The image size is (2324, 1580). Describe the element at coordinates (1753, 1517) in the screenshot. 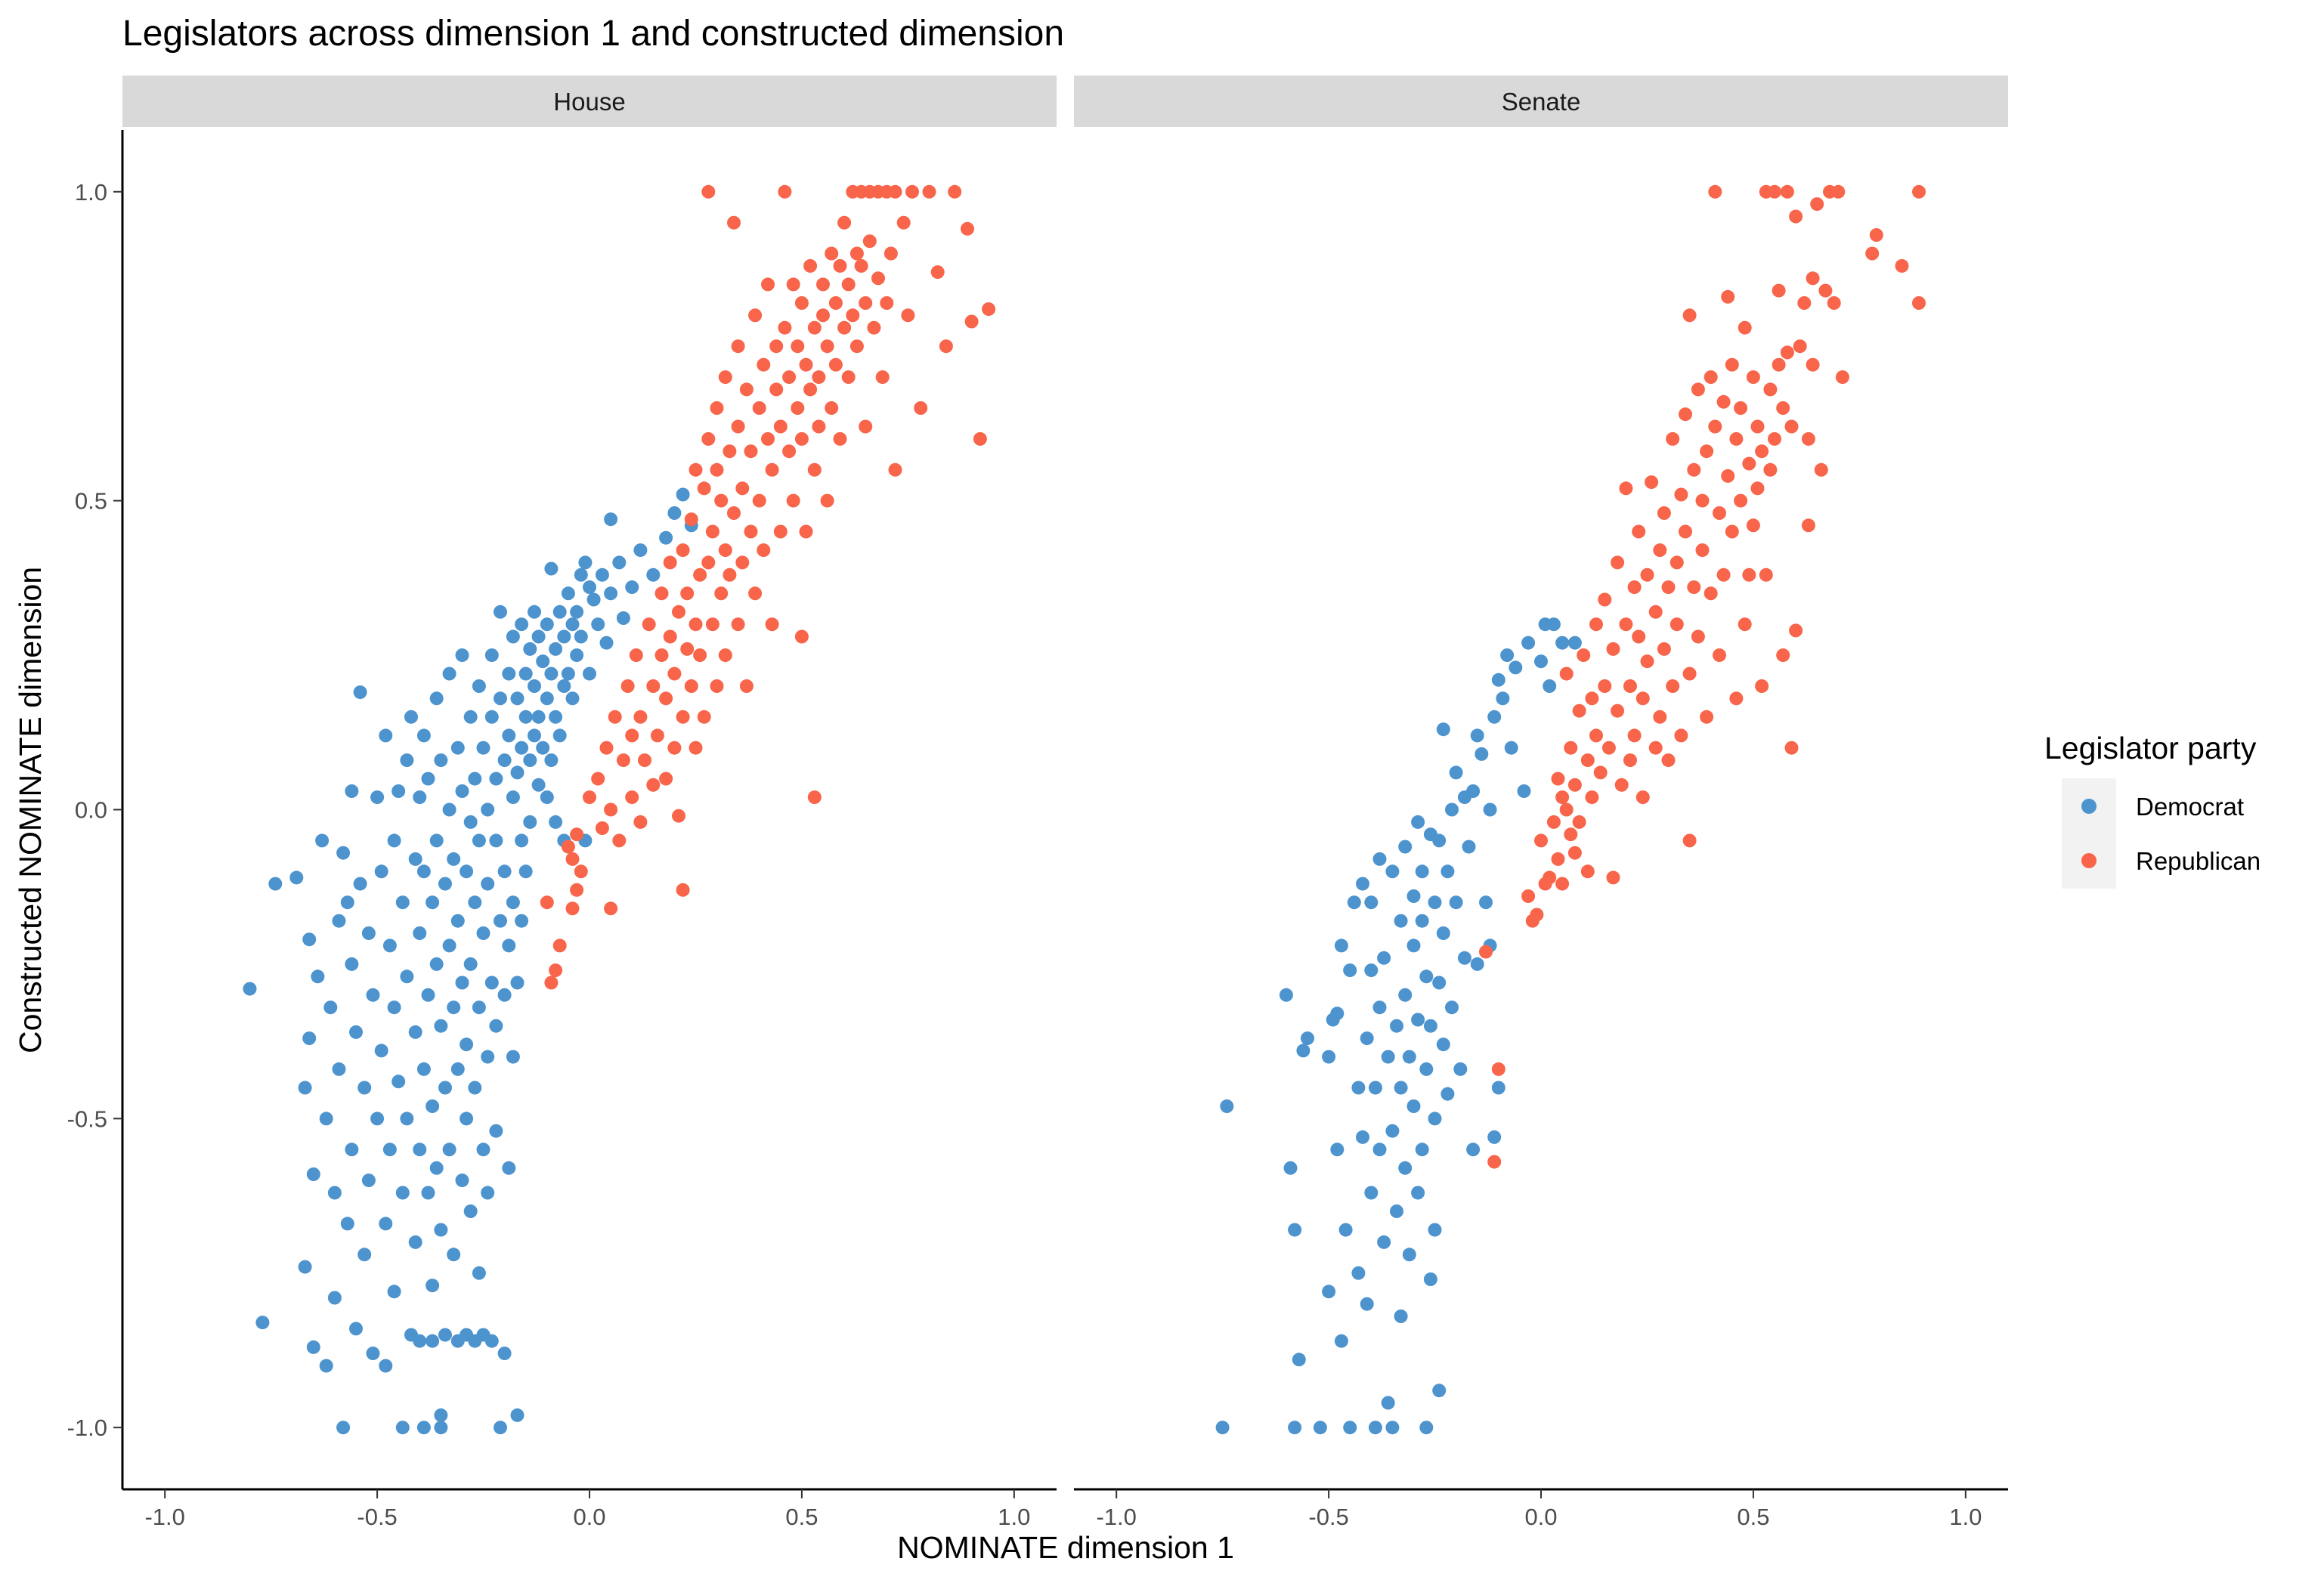

I see `x-tick-label: 0.5` at that location.